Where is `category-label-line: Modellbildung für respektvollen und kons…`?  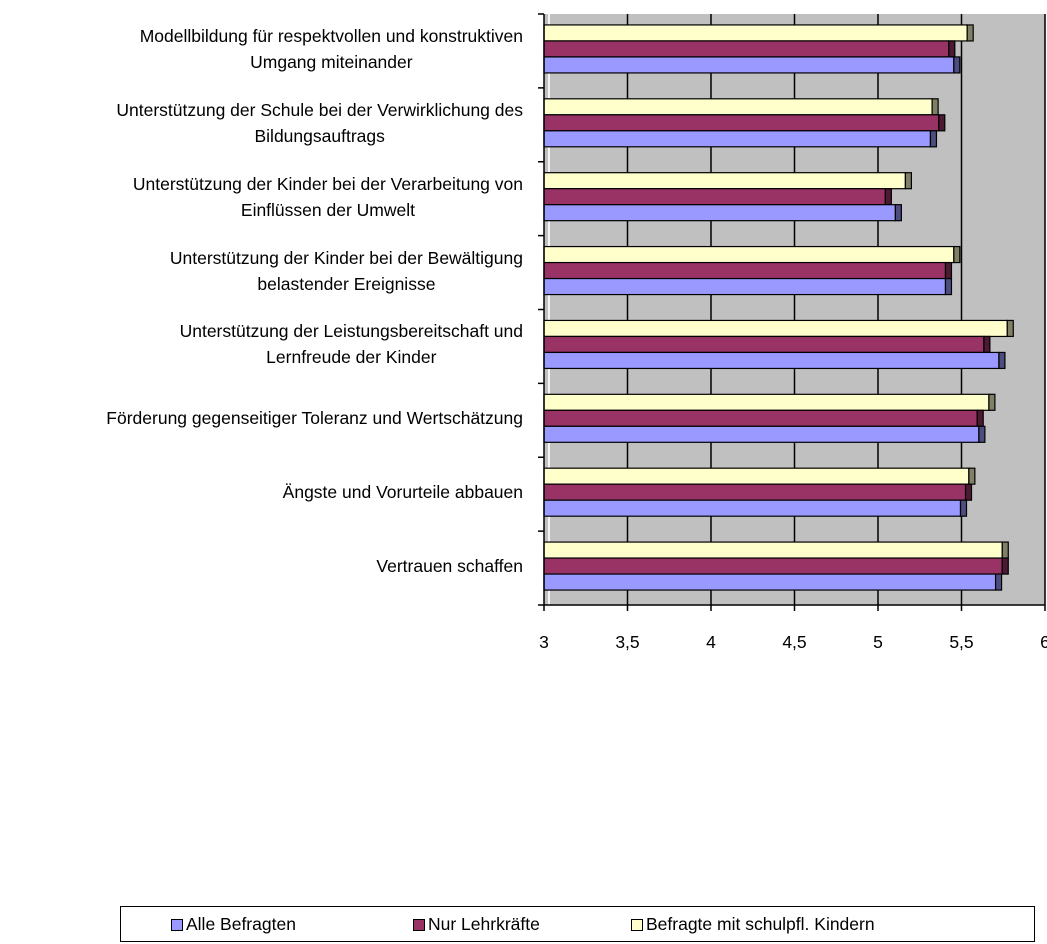
category-label-line: Modellbildung für respektvollen und kons… is located at coordinates (331, 35).